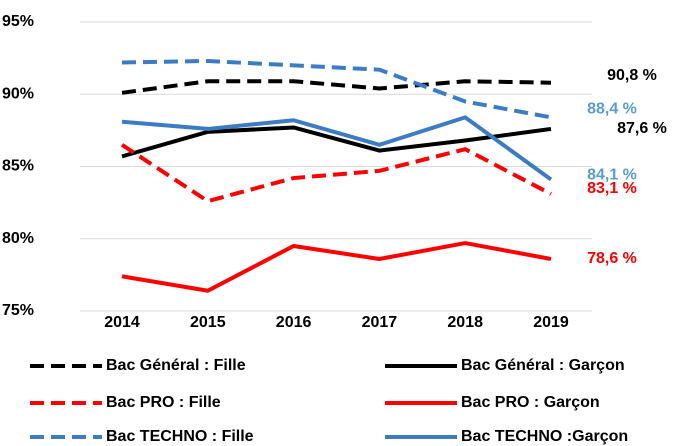  I want to click on data-label: 87,6 %, so click(642, 128).